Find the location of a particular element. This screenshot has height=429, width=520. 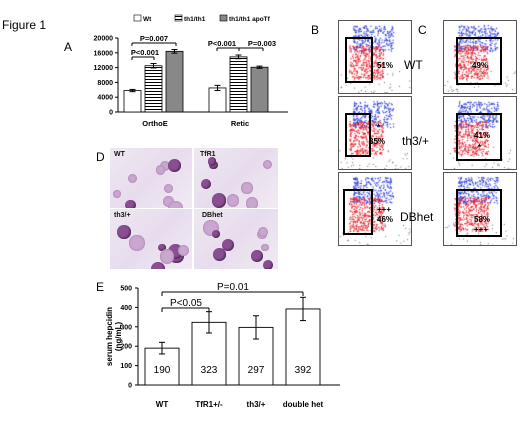

y-tick-label: 200 is located at coordinates (126, 347).